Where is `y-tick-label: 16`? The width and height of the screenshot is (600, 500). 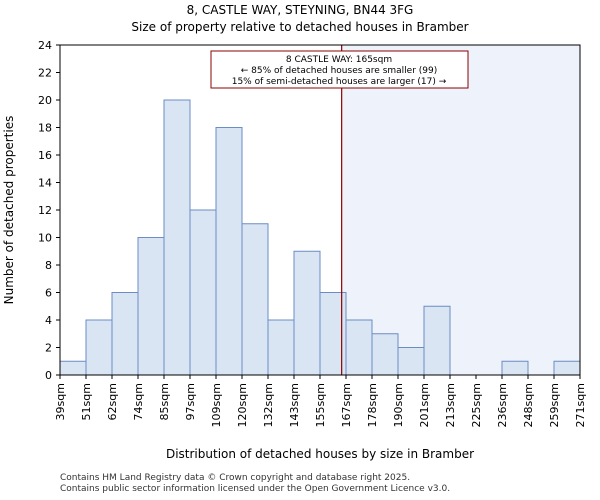 y-tick-label: 16 is located at coordinates (45, 155).